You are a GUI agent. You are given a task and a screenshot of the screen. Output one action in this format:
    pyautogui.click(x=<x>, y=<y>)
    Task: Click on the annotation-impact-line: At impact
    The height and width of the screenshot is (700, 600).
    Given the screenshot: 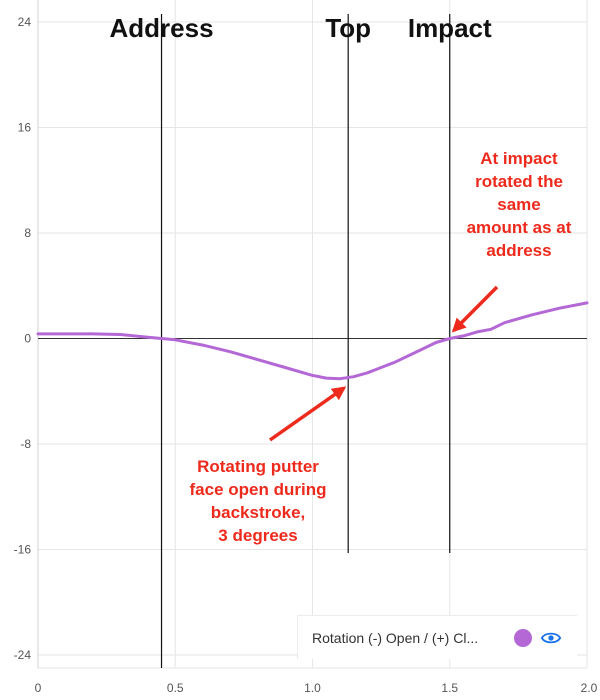 What is the action you would take?
    pyautogui.click(x=519, y=158)
    